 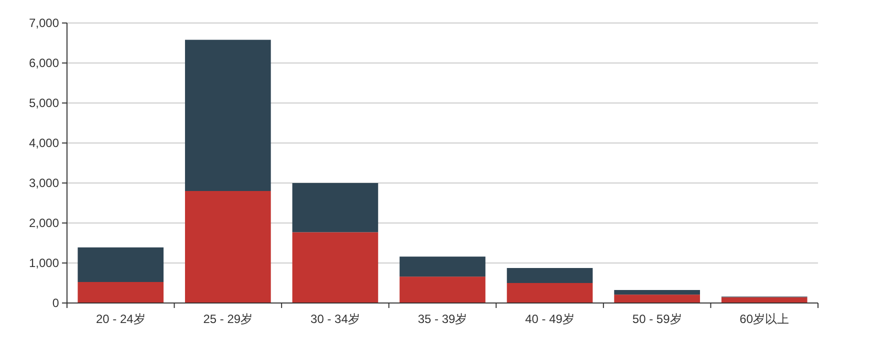 What do you see at coordinates (121, 319) in the screenshot?
I see `x-tick-label: 20 - 24岁` at bounding box center [121, 319].